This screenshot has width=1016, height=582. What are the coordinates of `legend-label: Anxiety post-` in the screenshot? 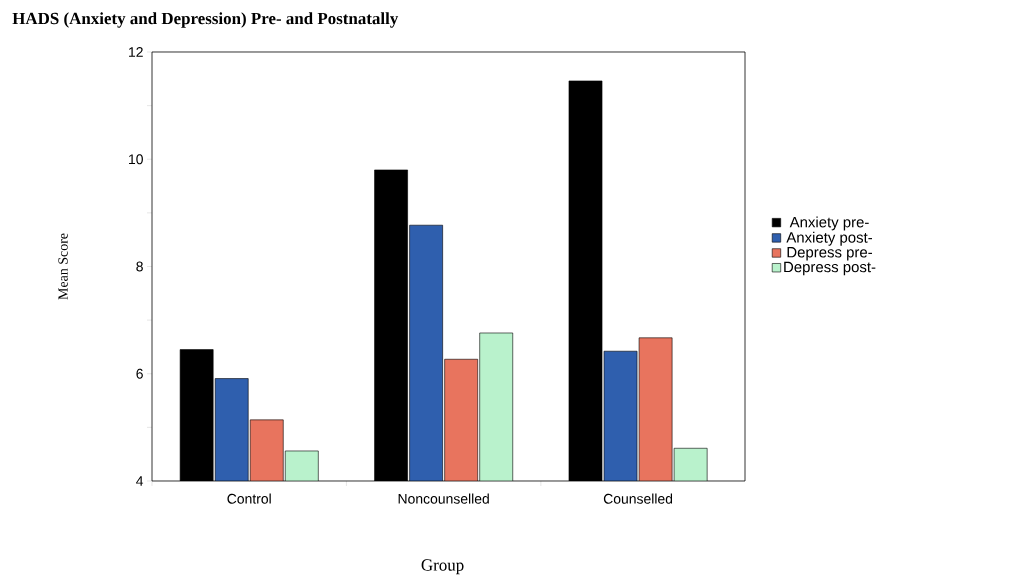 It's located at (829, 238).